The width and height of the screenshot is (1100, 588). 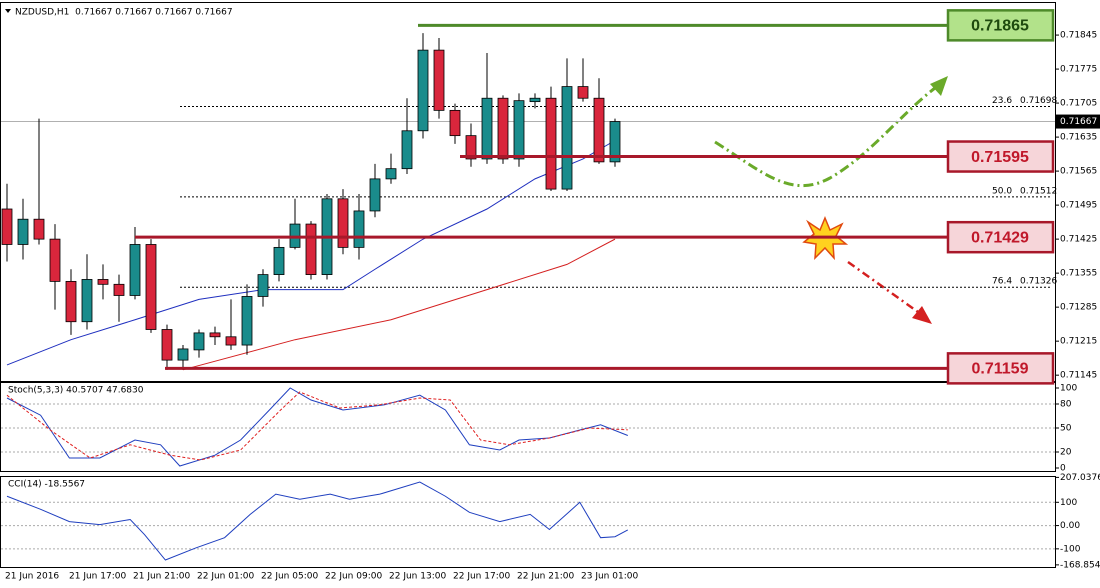 I want to click on x-tick-label: 22 Jun 05:00, so click(x=289, y=577).